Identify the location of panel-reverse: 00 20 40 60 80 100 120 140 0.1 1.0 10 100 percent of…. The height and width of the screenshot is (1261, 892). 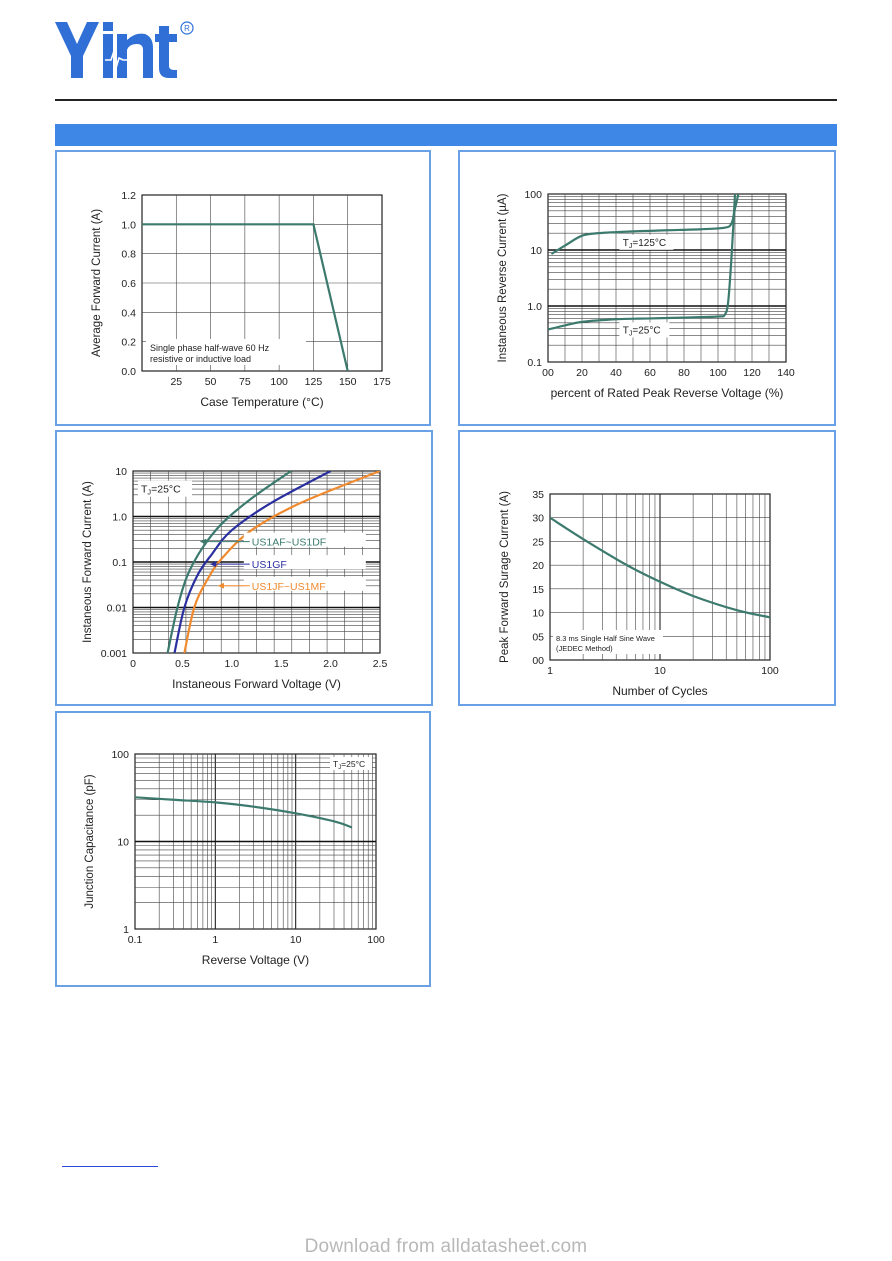
(647, 288).